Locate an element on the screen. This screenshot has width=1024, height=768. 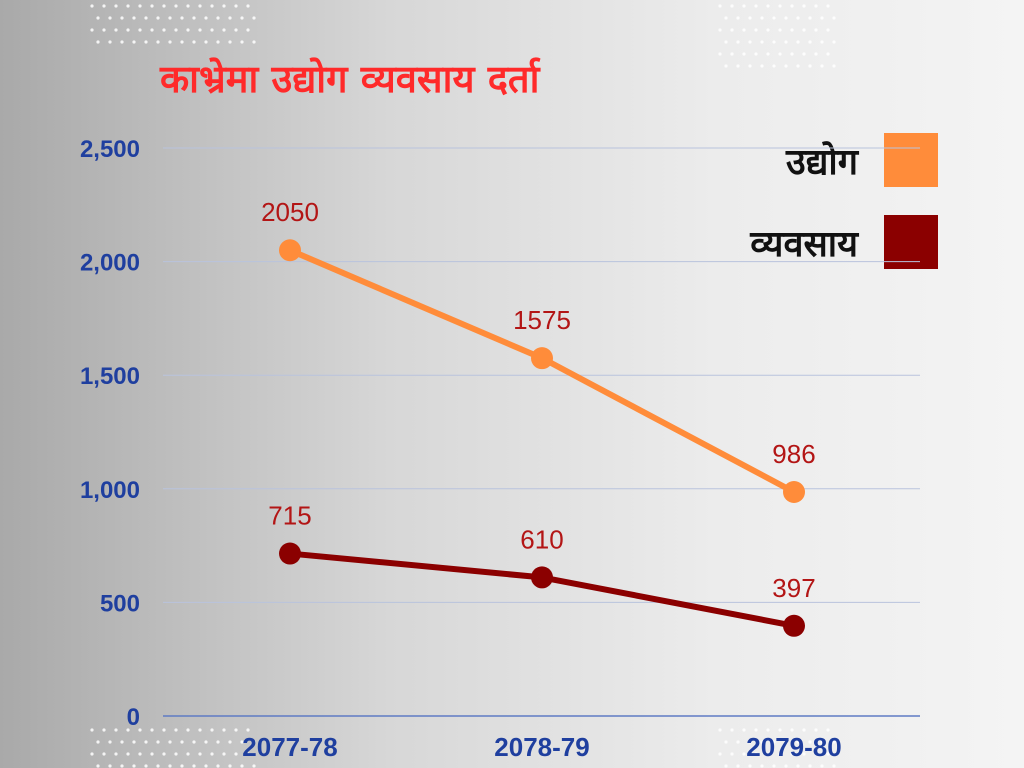
y-tick-label: 0 is located at coordinates (133, 717).